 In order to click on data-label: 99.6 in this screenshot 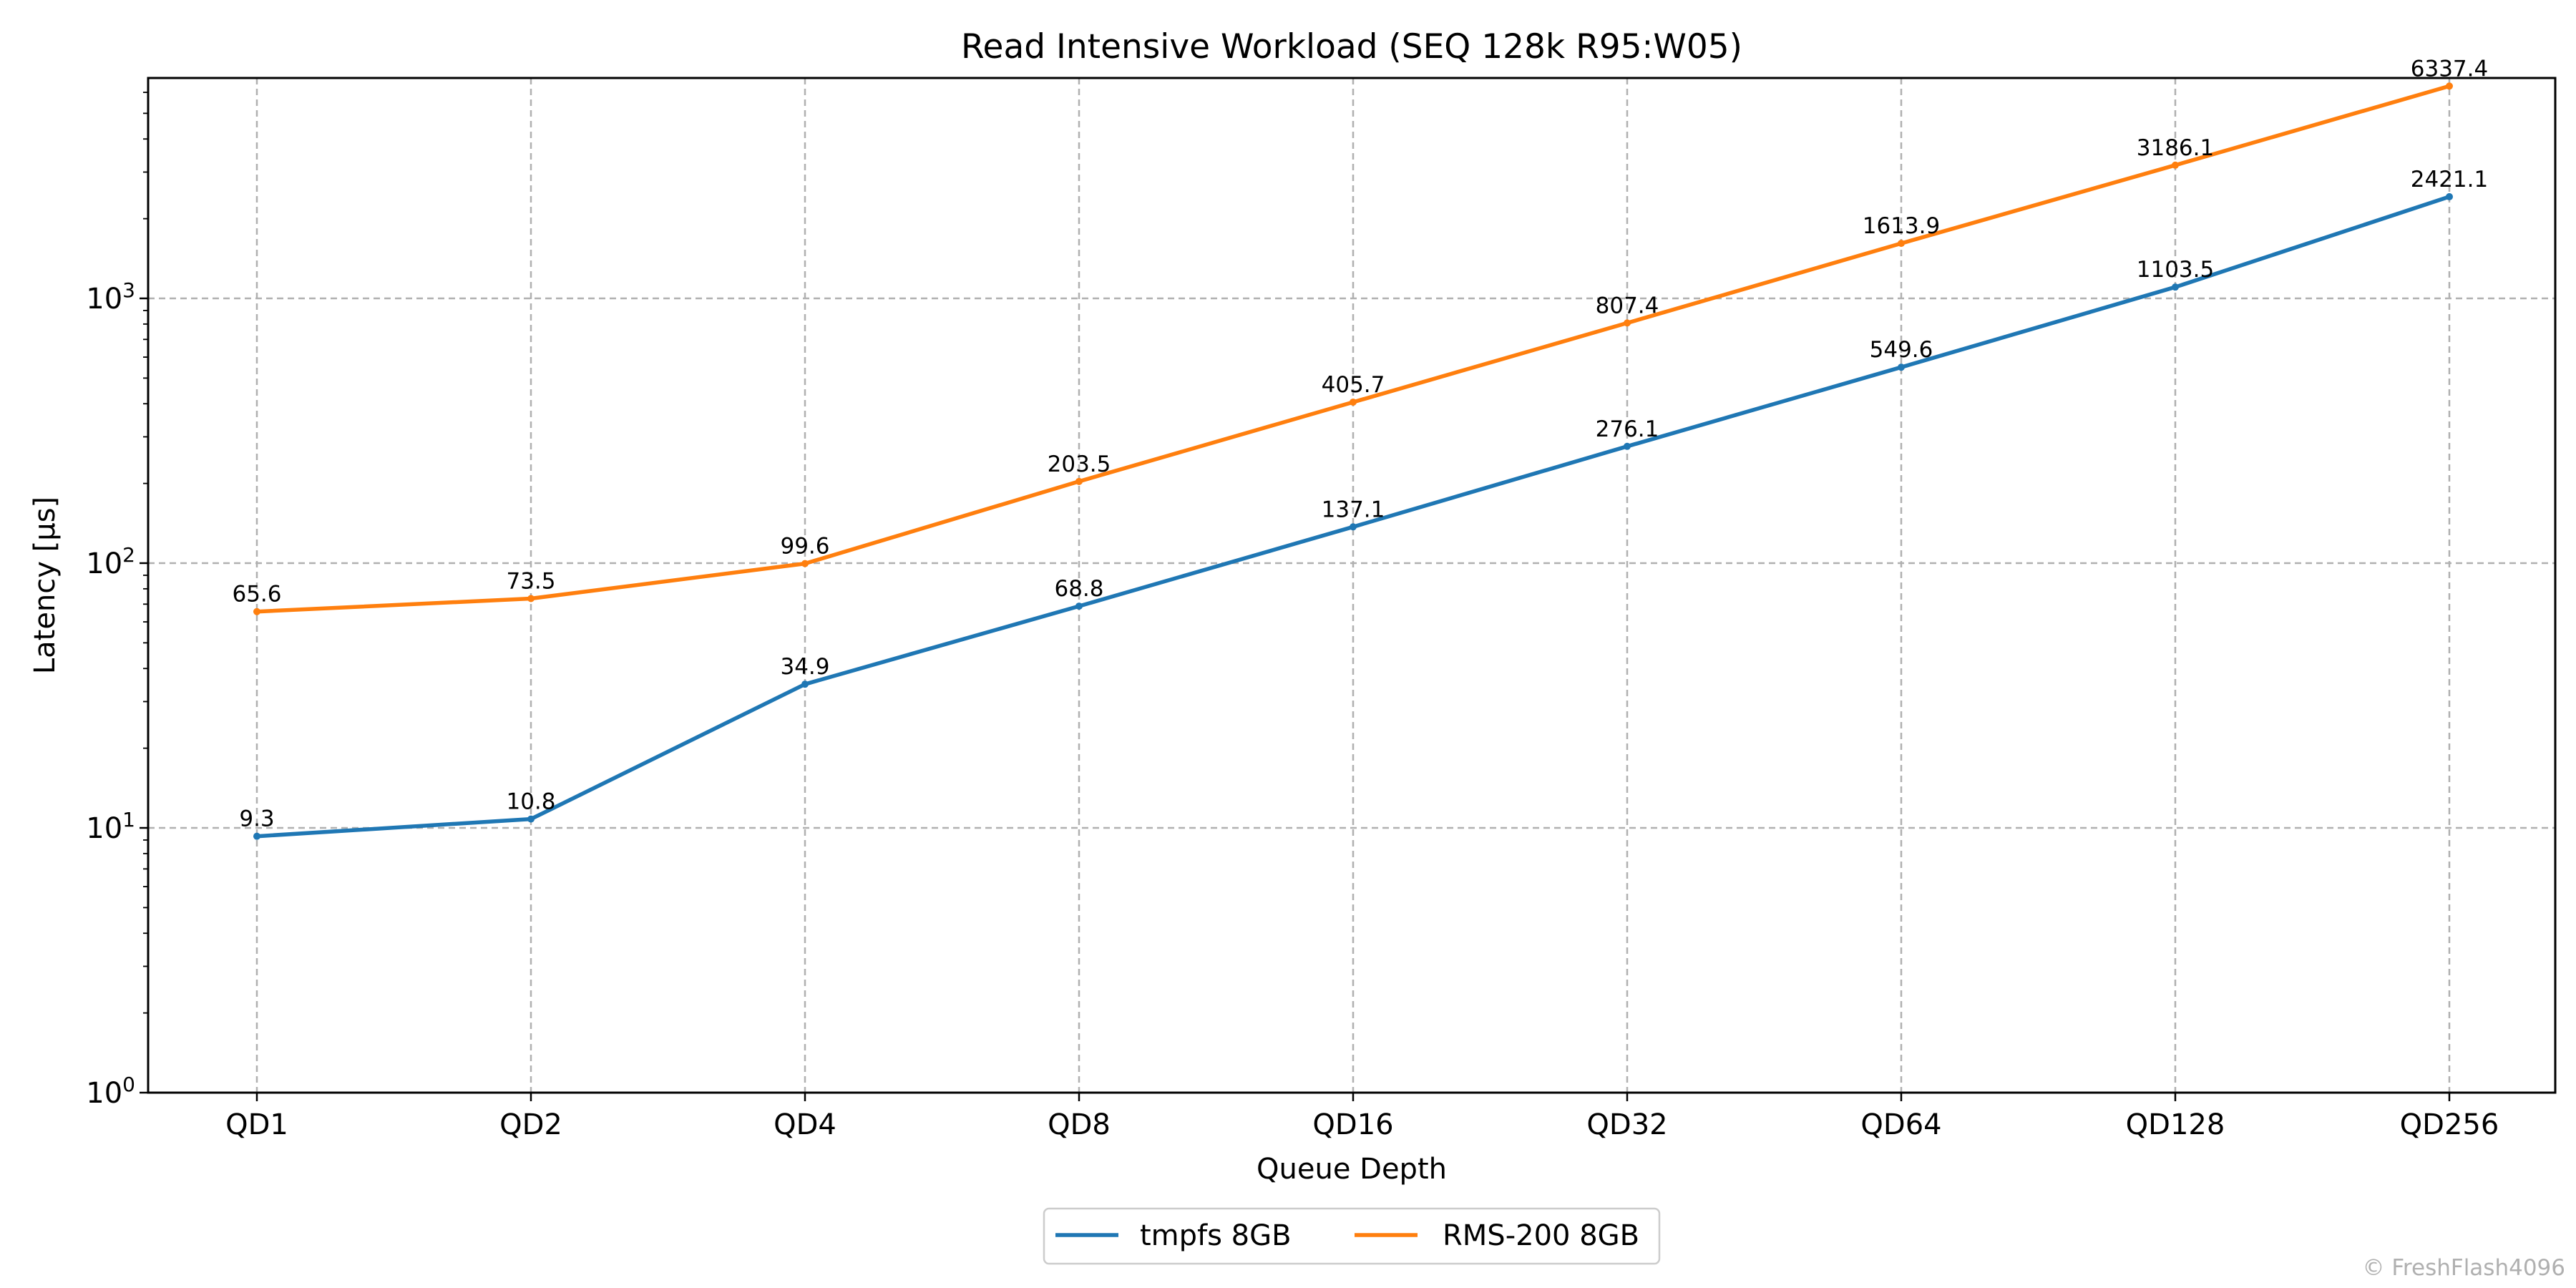, I will do `click(805, 547)`.